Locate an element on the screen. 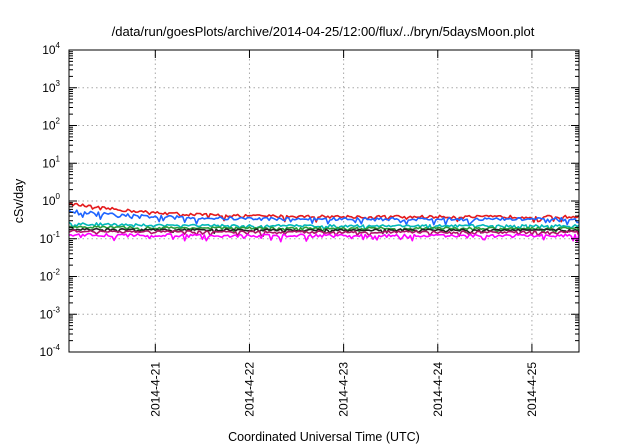 Image resolution: width=640 pixels, height=448 pixels. x-axis-label: Coordinated Universal Time (UTC) is located at coordinates (324, 437).